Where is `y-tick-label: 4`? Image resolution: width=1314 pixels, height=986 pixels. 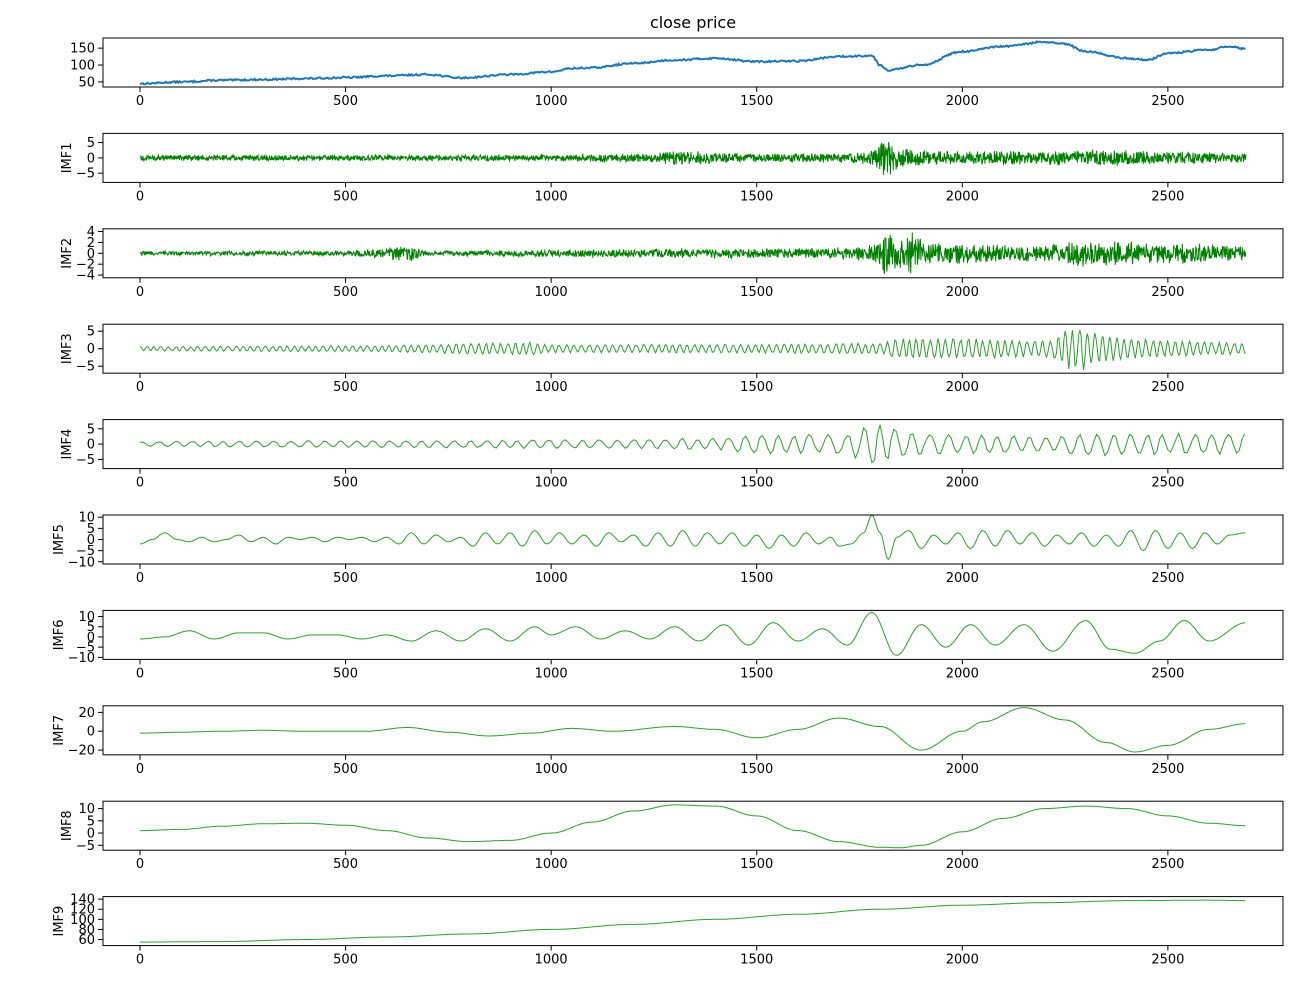
y-tick-label: 4 is located at coordinates (91, 232).